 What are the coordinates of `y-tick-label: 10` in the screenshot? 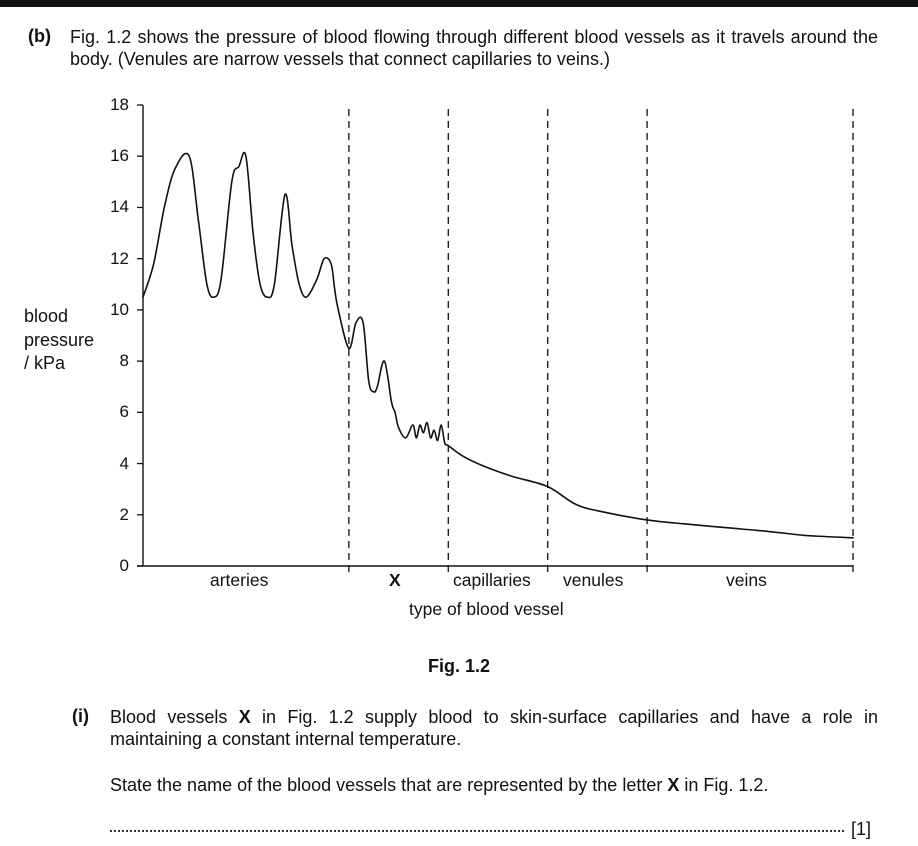 It's located at (119, 309).